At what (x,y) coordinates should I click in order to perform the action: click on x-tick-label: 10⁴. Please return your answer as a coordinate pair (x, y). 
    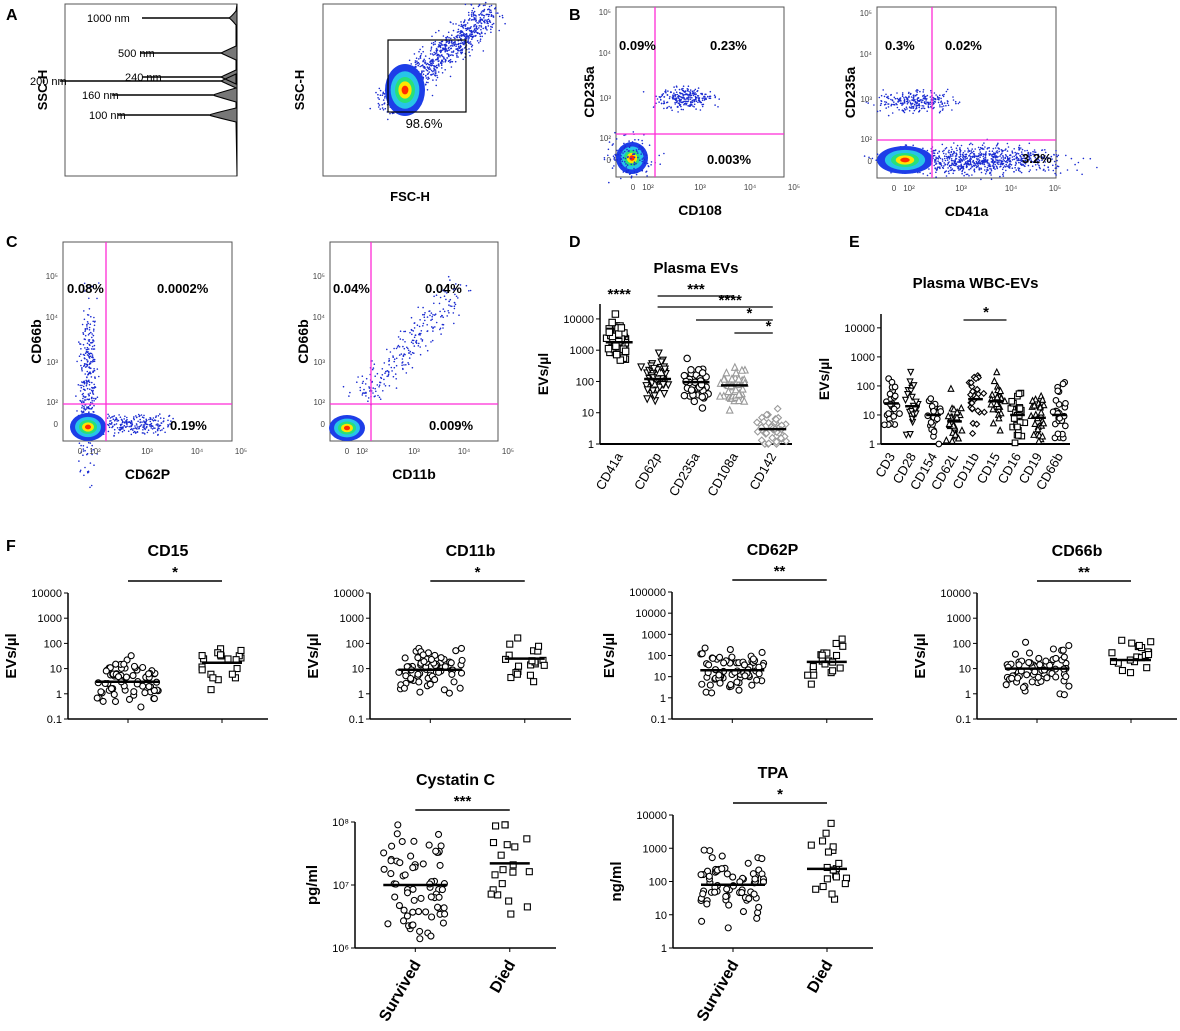
    Looking at the image, I should click on (750, 187).